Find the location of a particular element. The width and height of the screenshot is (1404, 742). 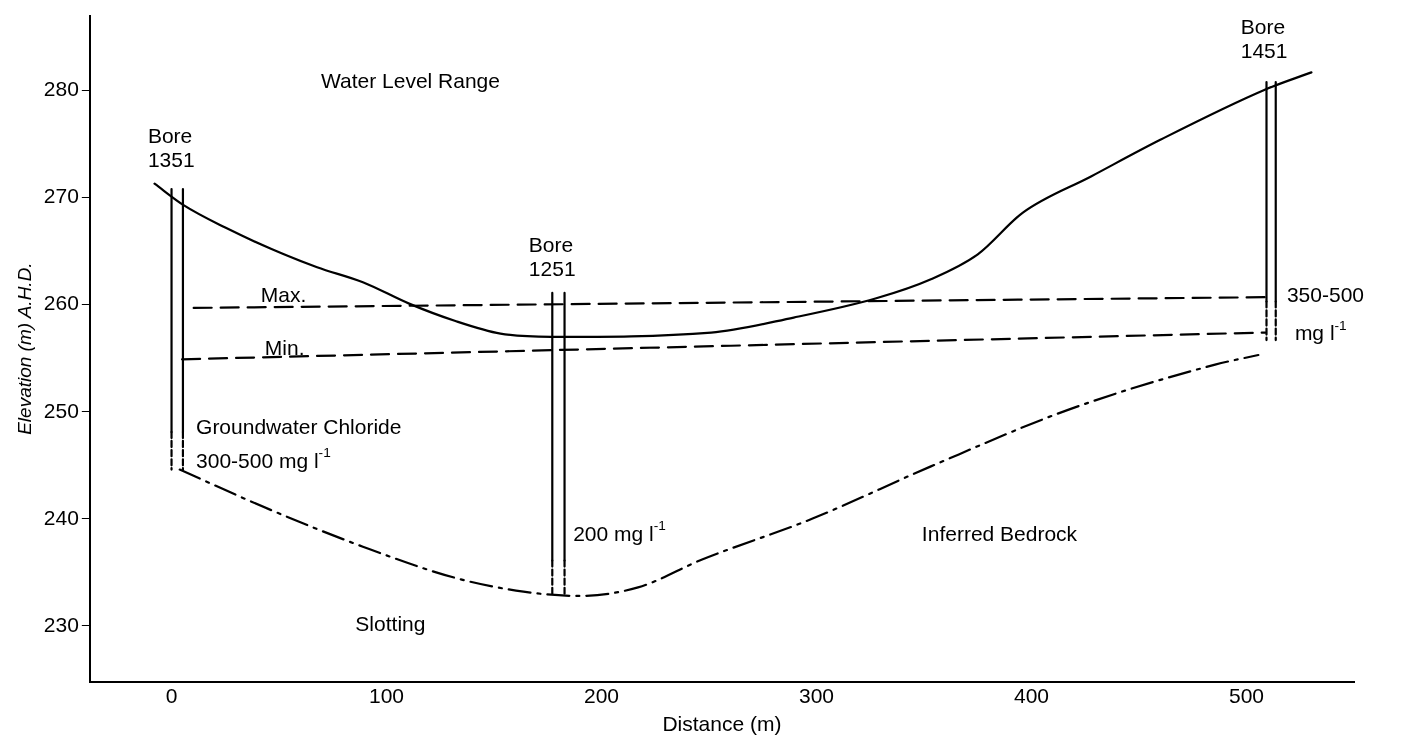

annotation: Min. is located at coordinates (284, 348).